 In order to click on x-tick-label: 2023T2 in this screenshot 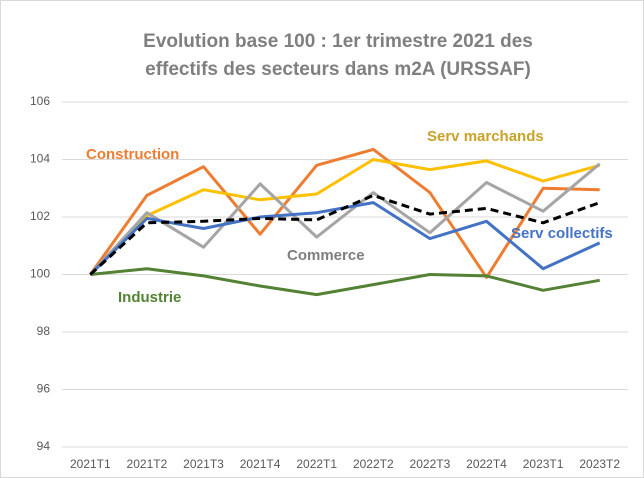, I will do `click(599, 464)`.